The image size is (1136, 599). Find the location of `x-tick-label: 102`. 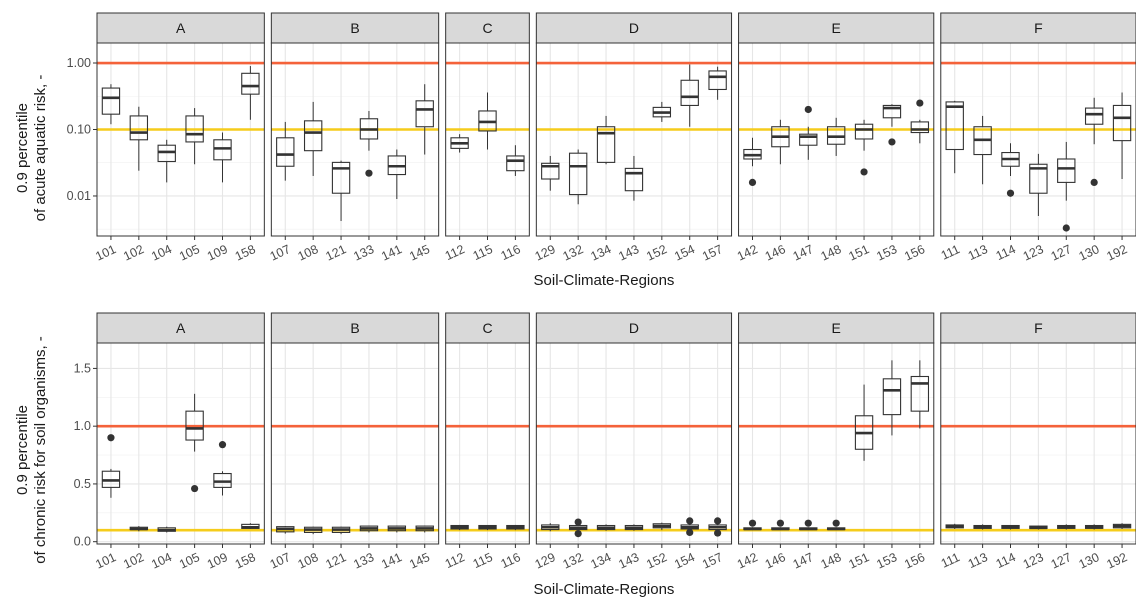

x-tick-label: 102 is located at coordinates (133, 253).